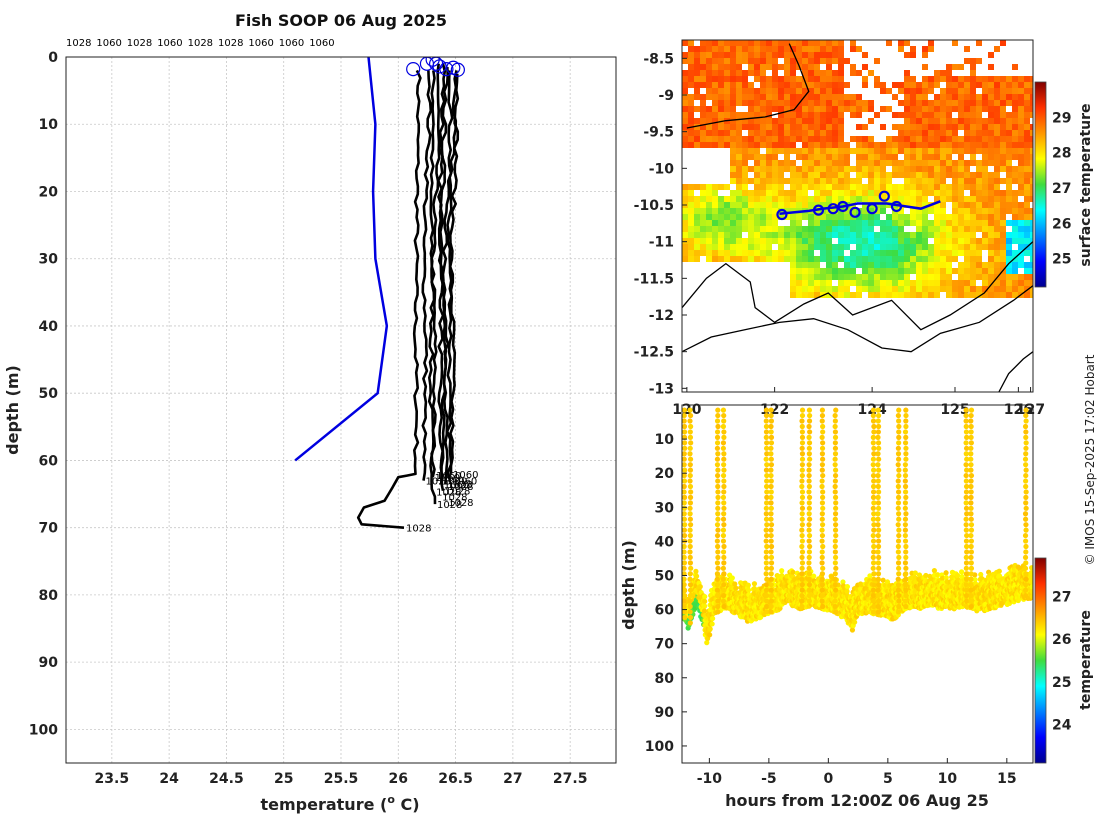  Describe the element at coordinates (43, 730) in the screenshot. I see `profile-y-tick-label: 100` at that location.